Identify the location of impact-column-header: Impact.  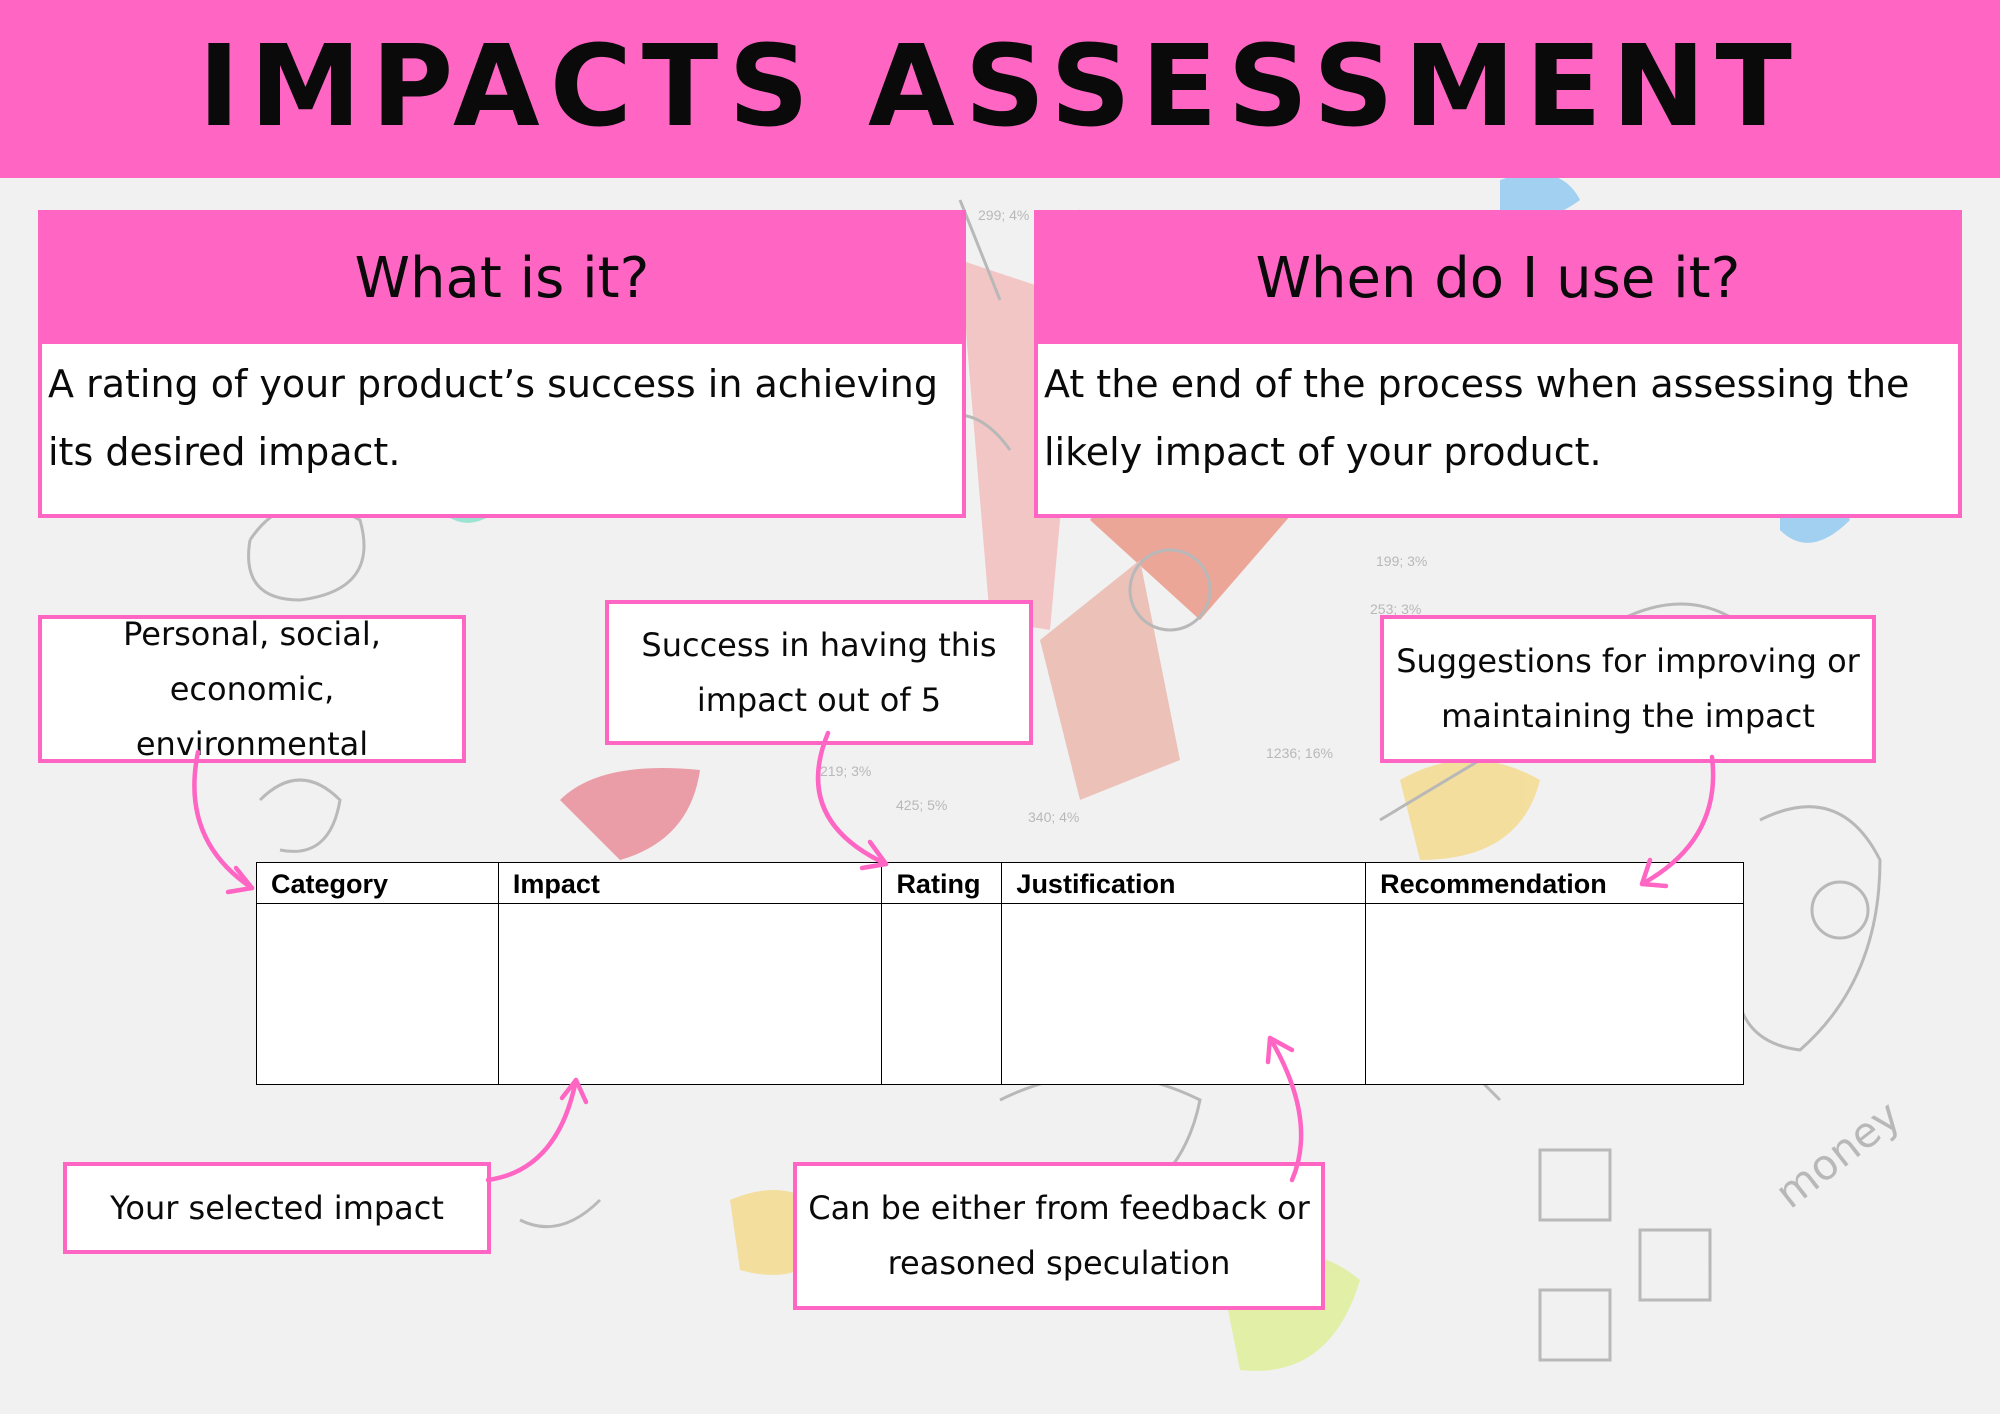
(690, 883).